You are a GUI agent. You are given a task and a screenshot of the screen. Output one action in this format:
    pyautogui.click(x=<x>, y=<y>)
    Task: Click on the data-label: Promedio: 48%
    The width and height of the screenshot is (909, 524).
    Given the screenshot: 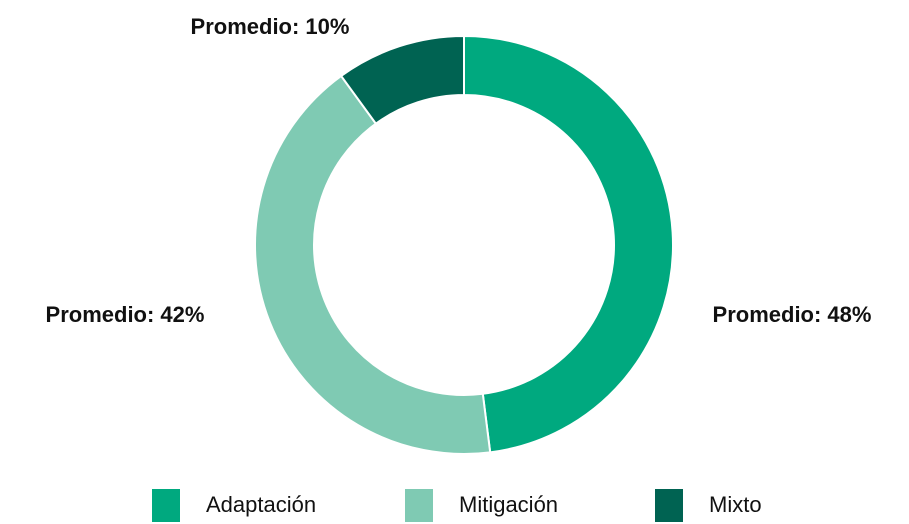 What is the action you would take?
    pyautogui.click(x=792, y=314)
    